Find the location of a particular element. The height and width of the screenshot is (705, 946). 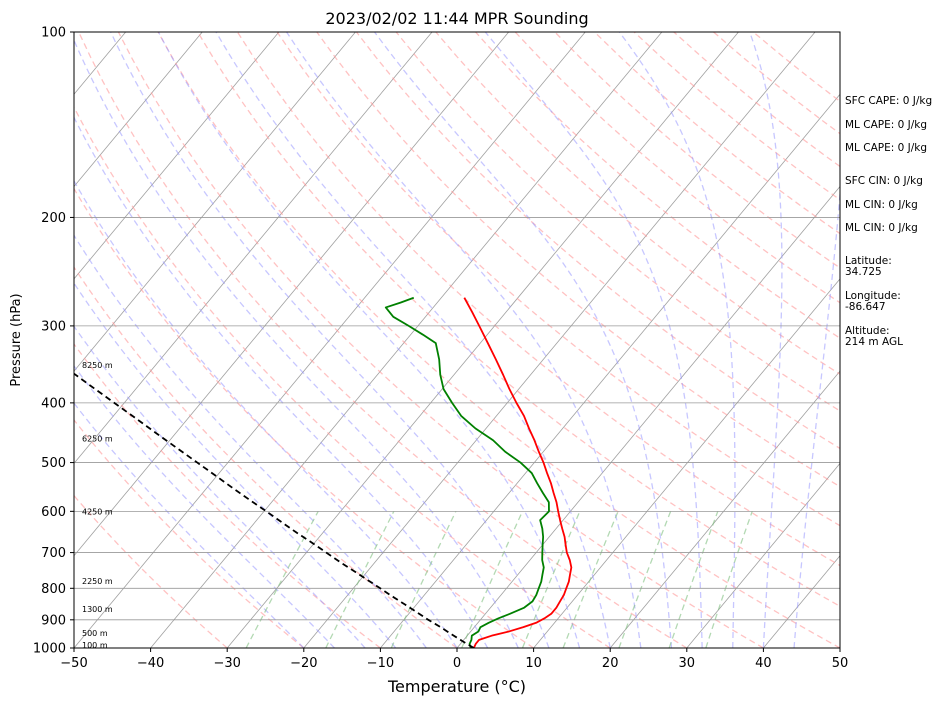

y-tick-label: 1000 is located at coordinates (49, 649).